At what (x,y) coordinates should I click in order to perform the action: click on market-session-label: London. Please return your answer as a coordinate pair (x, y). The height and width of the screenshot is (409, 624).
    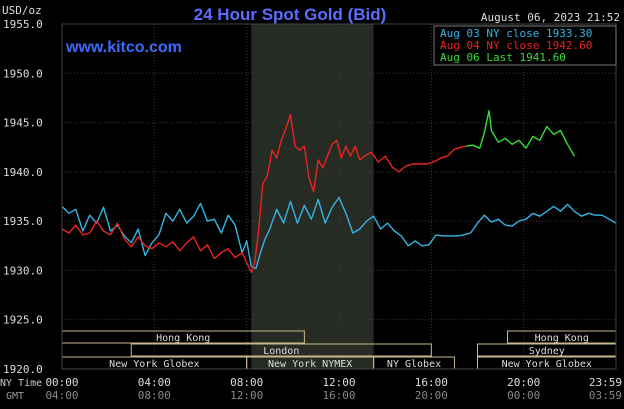
    Looking at the image, I should click on (281, 351).